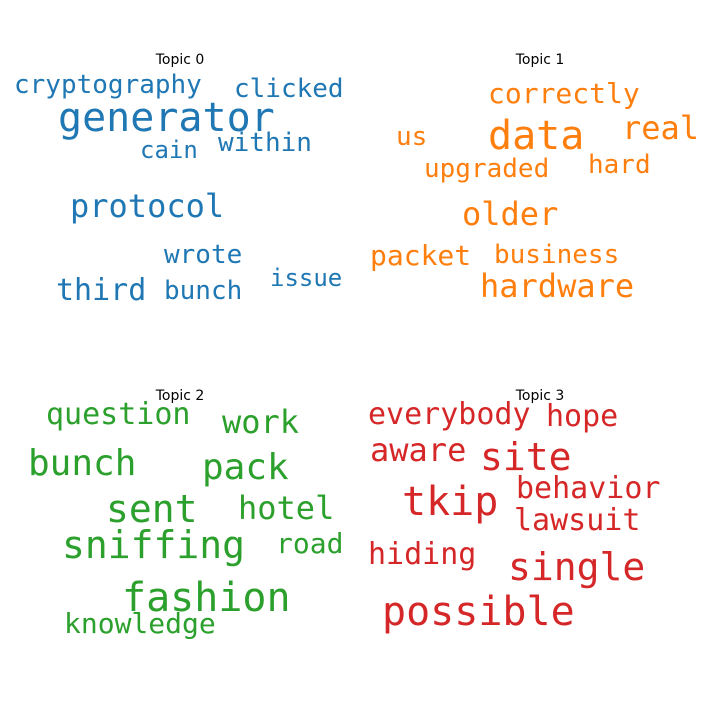 This screenshot has width=720, height=720. I want to click on word-hope: hope, so click(582, 416).